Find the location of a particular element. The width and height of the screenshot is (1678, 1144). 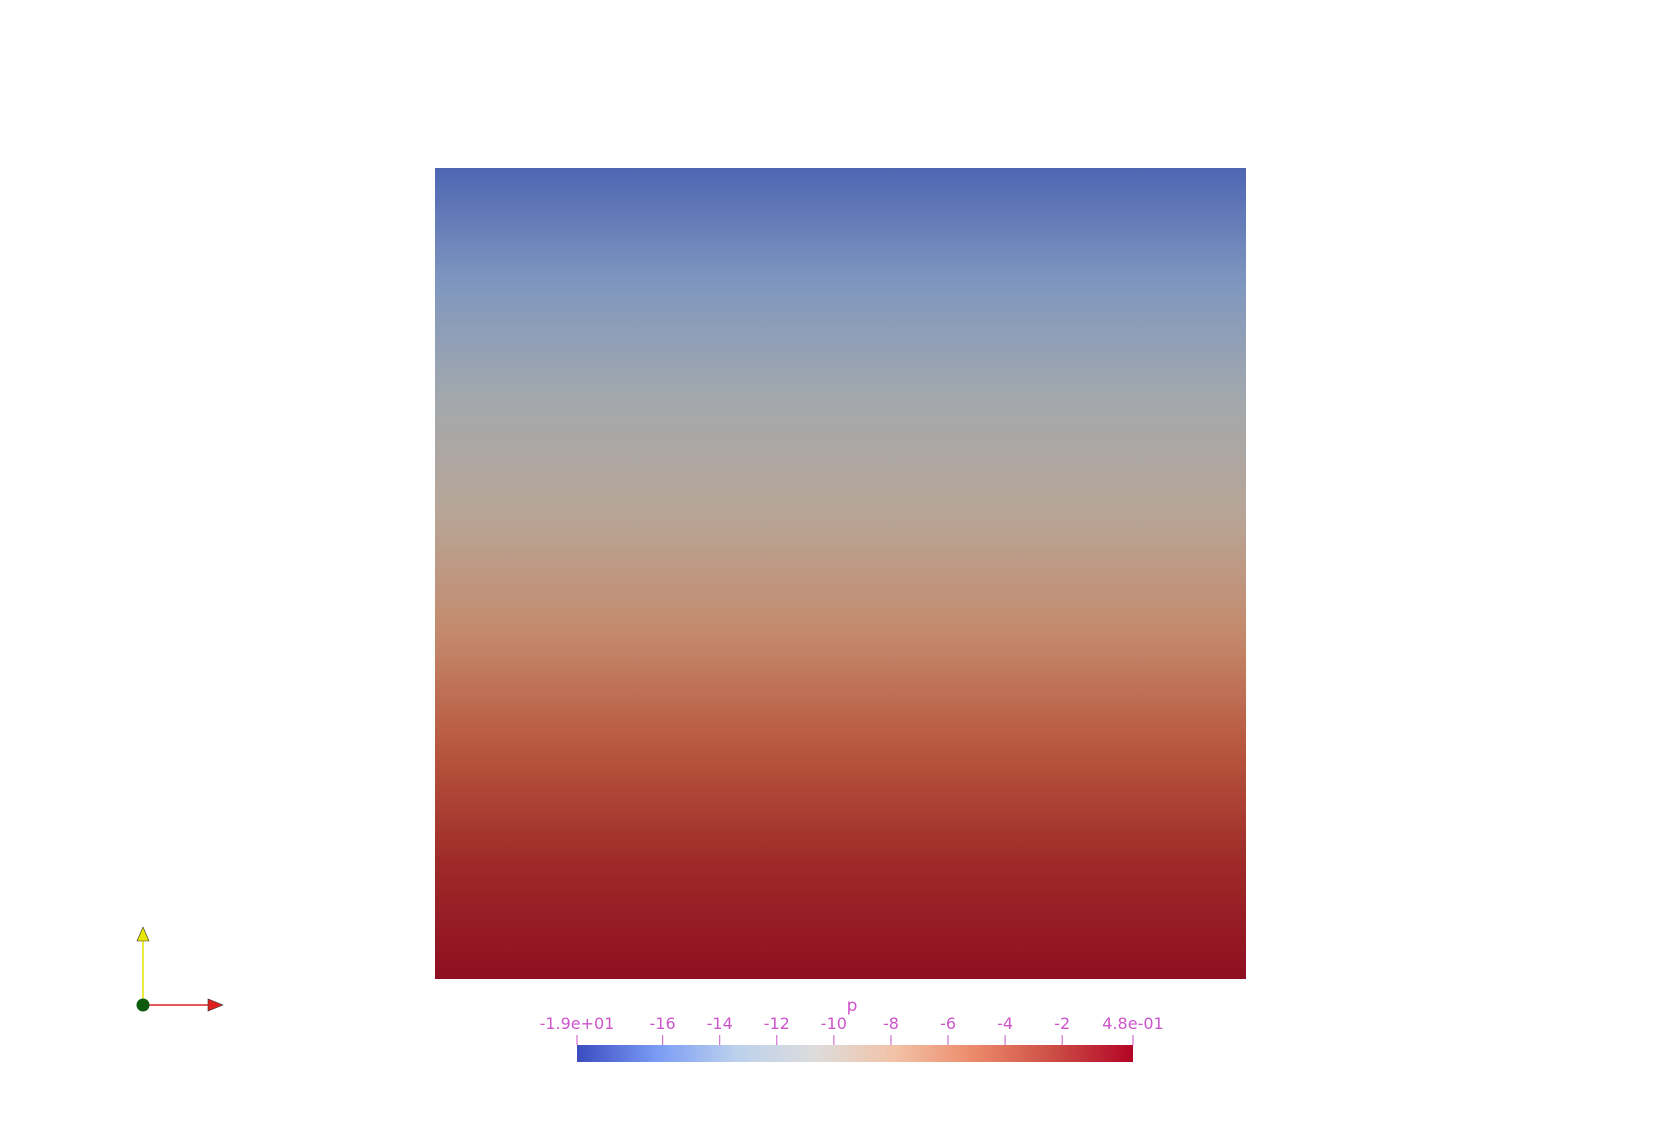

colorbar-tick-label: 4.8e-01 is located at coordinates (1132, 1023).